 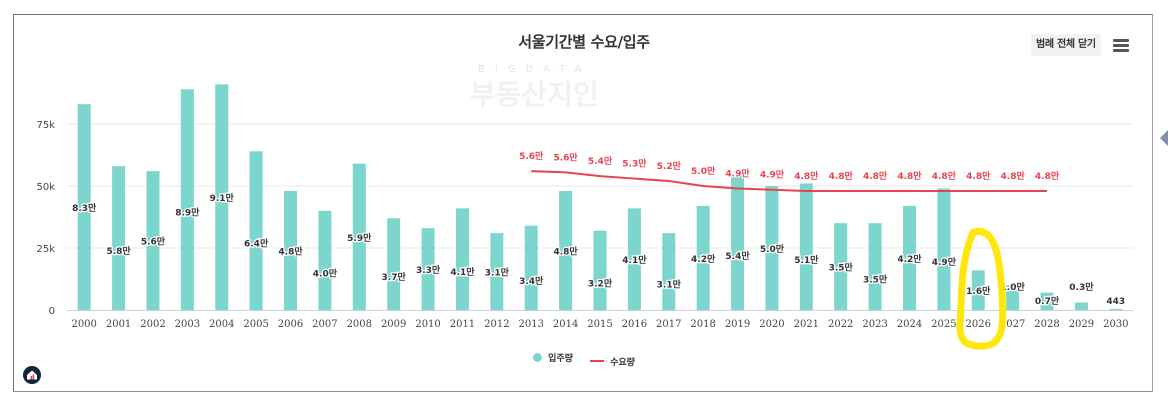 I want to click on x-tick-label: 2030, so click(x=1115, y=324).